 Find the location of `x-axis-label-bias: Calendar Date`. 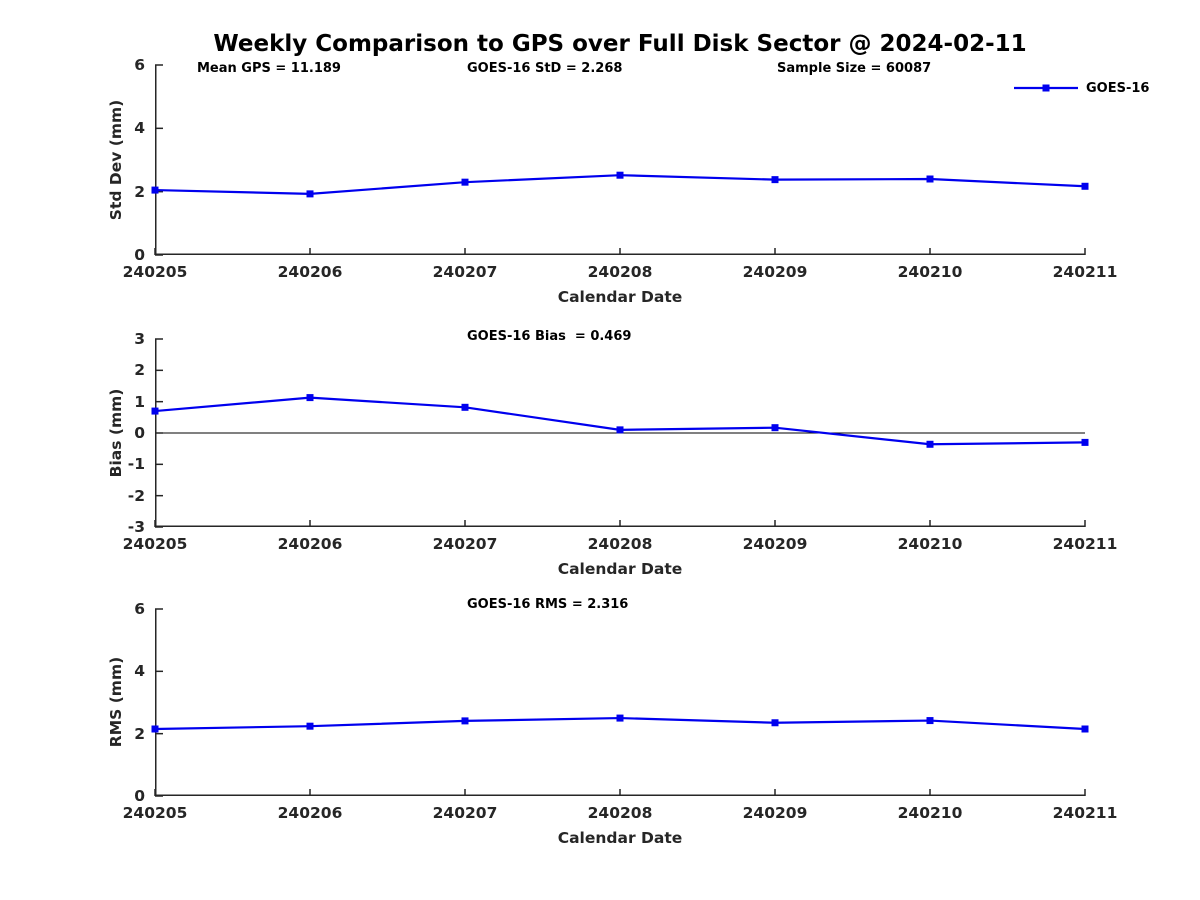

x-axis-label-bias: Calendar Date is located at coordinates (620, 569).